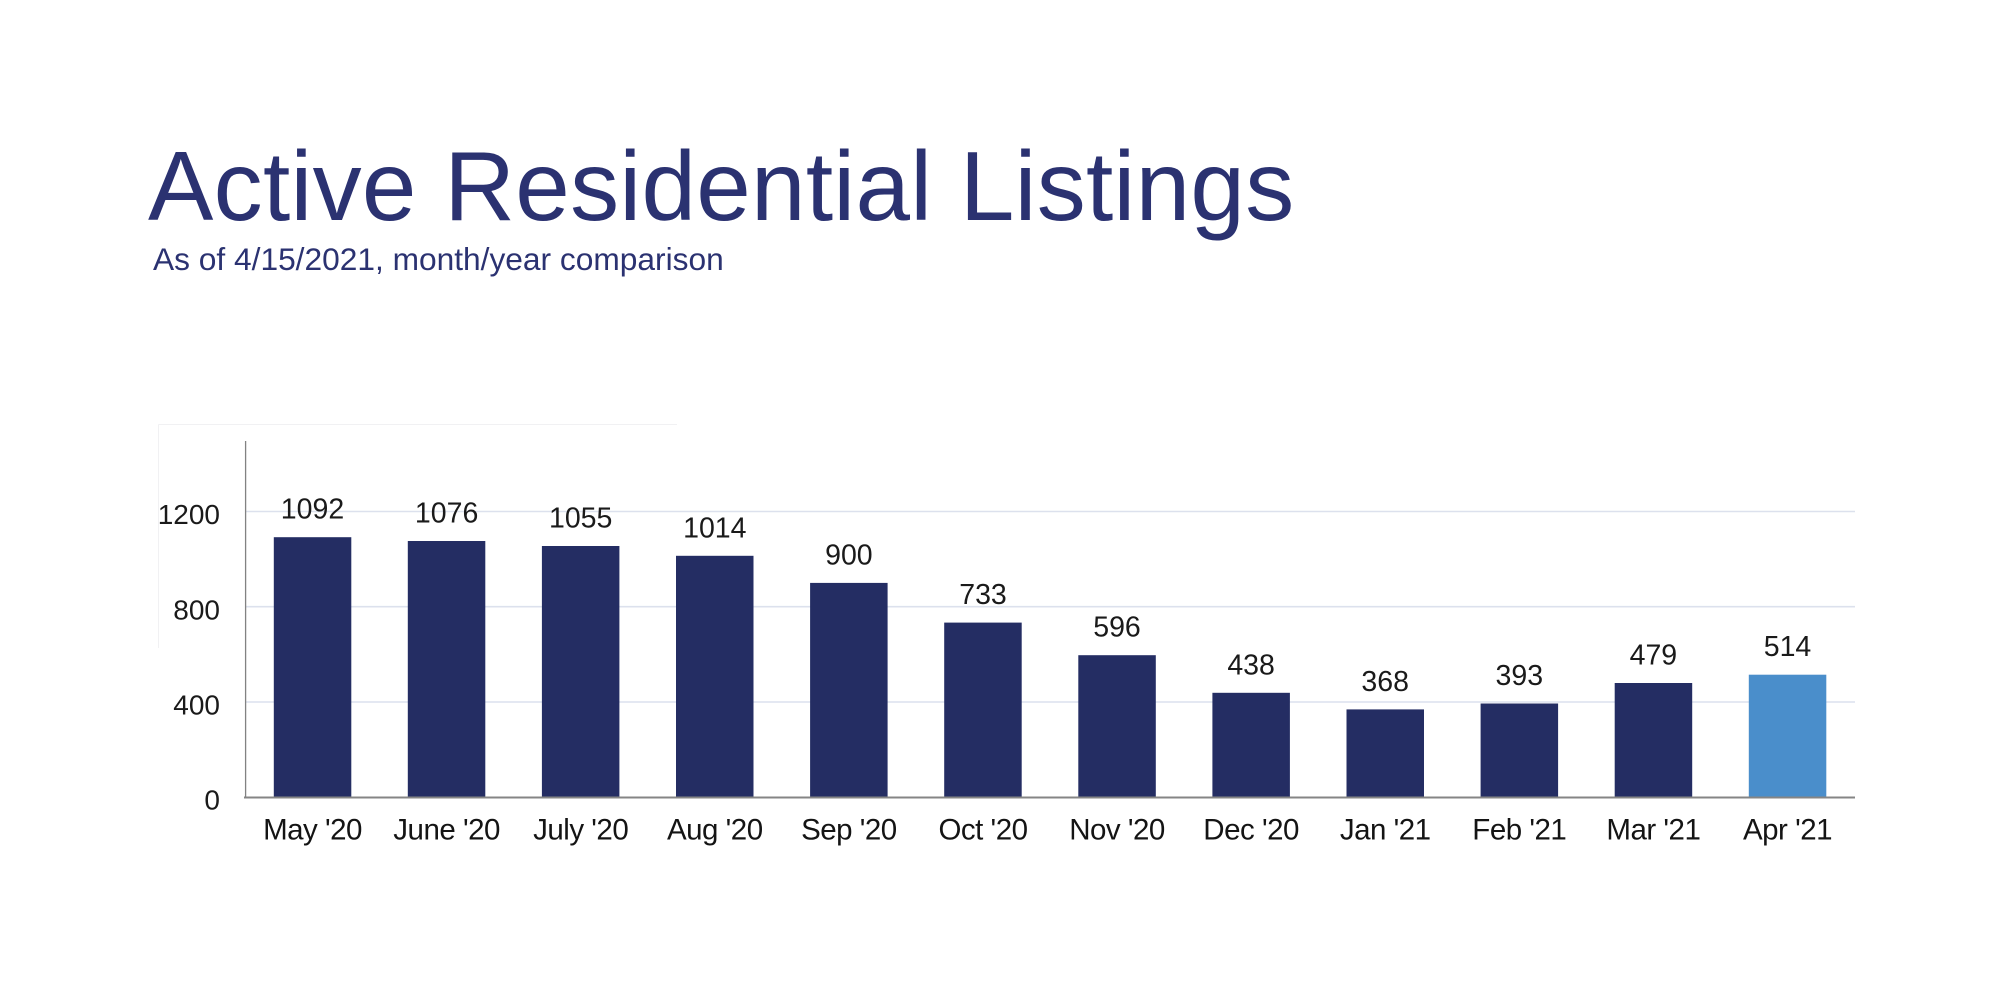  What do you see at coordinates (1251, 665) in the screenshot?
I see `svg-text: 438` at bounding box center [1251, 665].